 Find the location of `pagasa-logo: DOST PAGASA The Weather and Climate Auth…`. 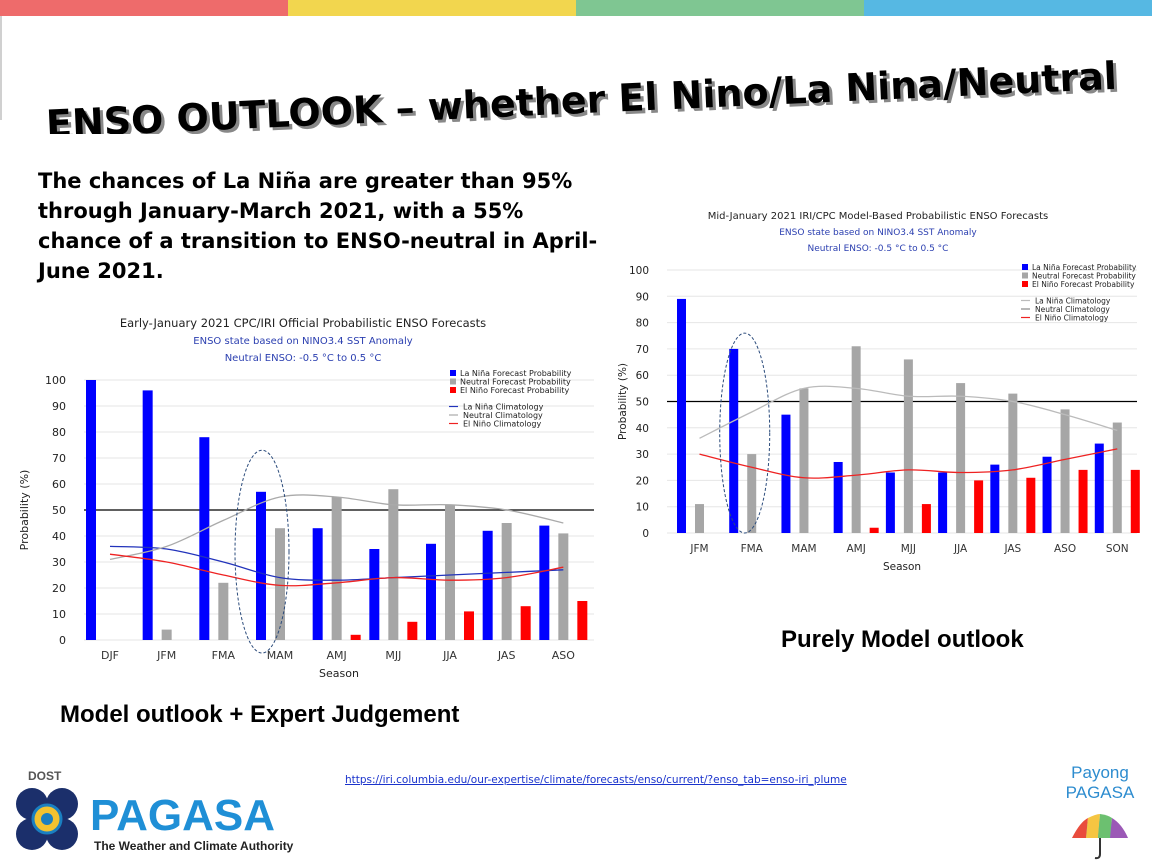

pagasa-logo: DOST PAGASA The Weather and Climate Auth… is located at coordinates (155, 811).